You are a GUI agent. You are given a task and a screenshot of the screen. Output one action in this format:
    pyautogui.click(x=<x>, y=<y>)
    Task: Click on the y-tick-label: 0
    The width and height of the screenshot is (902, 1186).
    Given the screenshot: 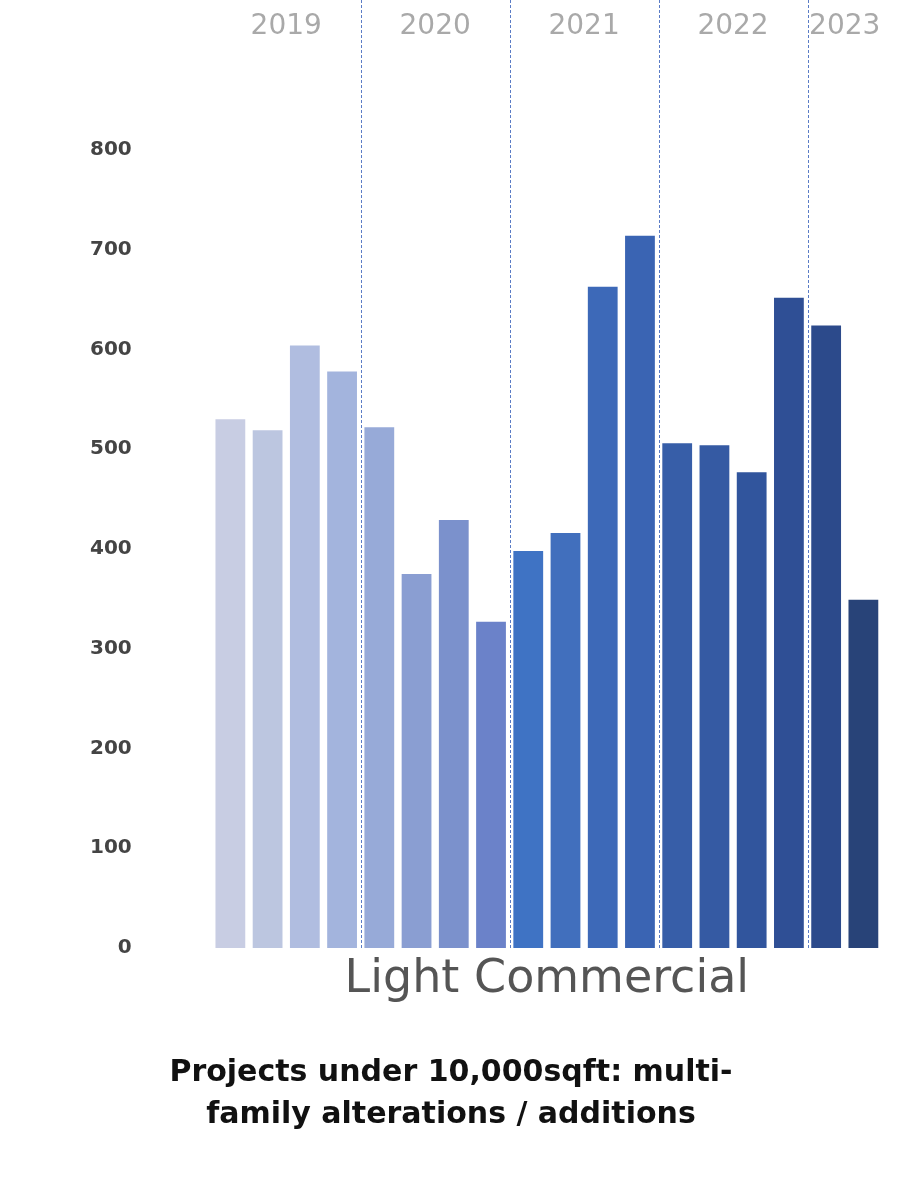 What is the action you would take?
    pyautogui.click(x=124, y=946)
    